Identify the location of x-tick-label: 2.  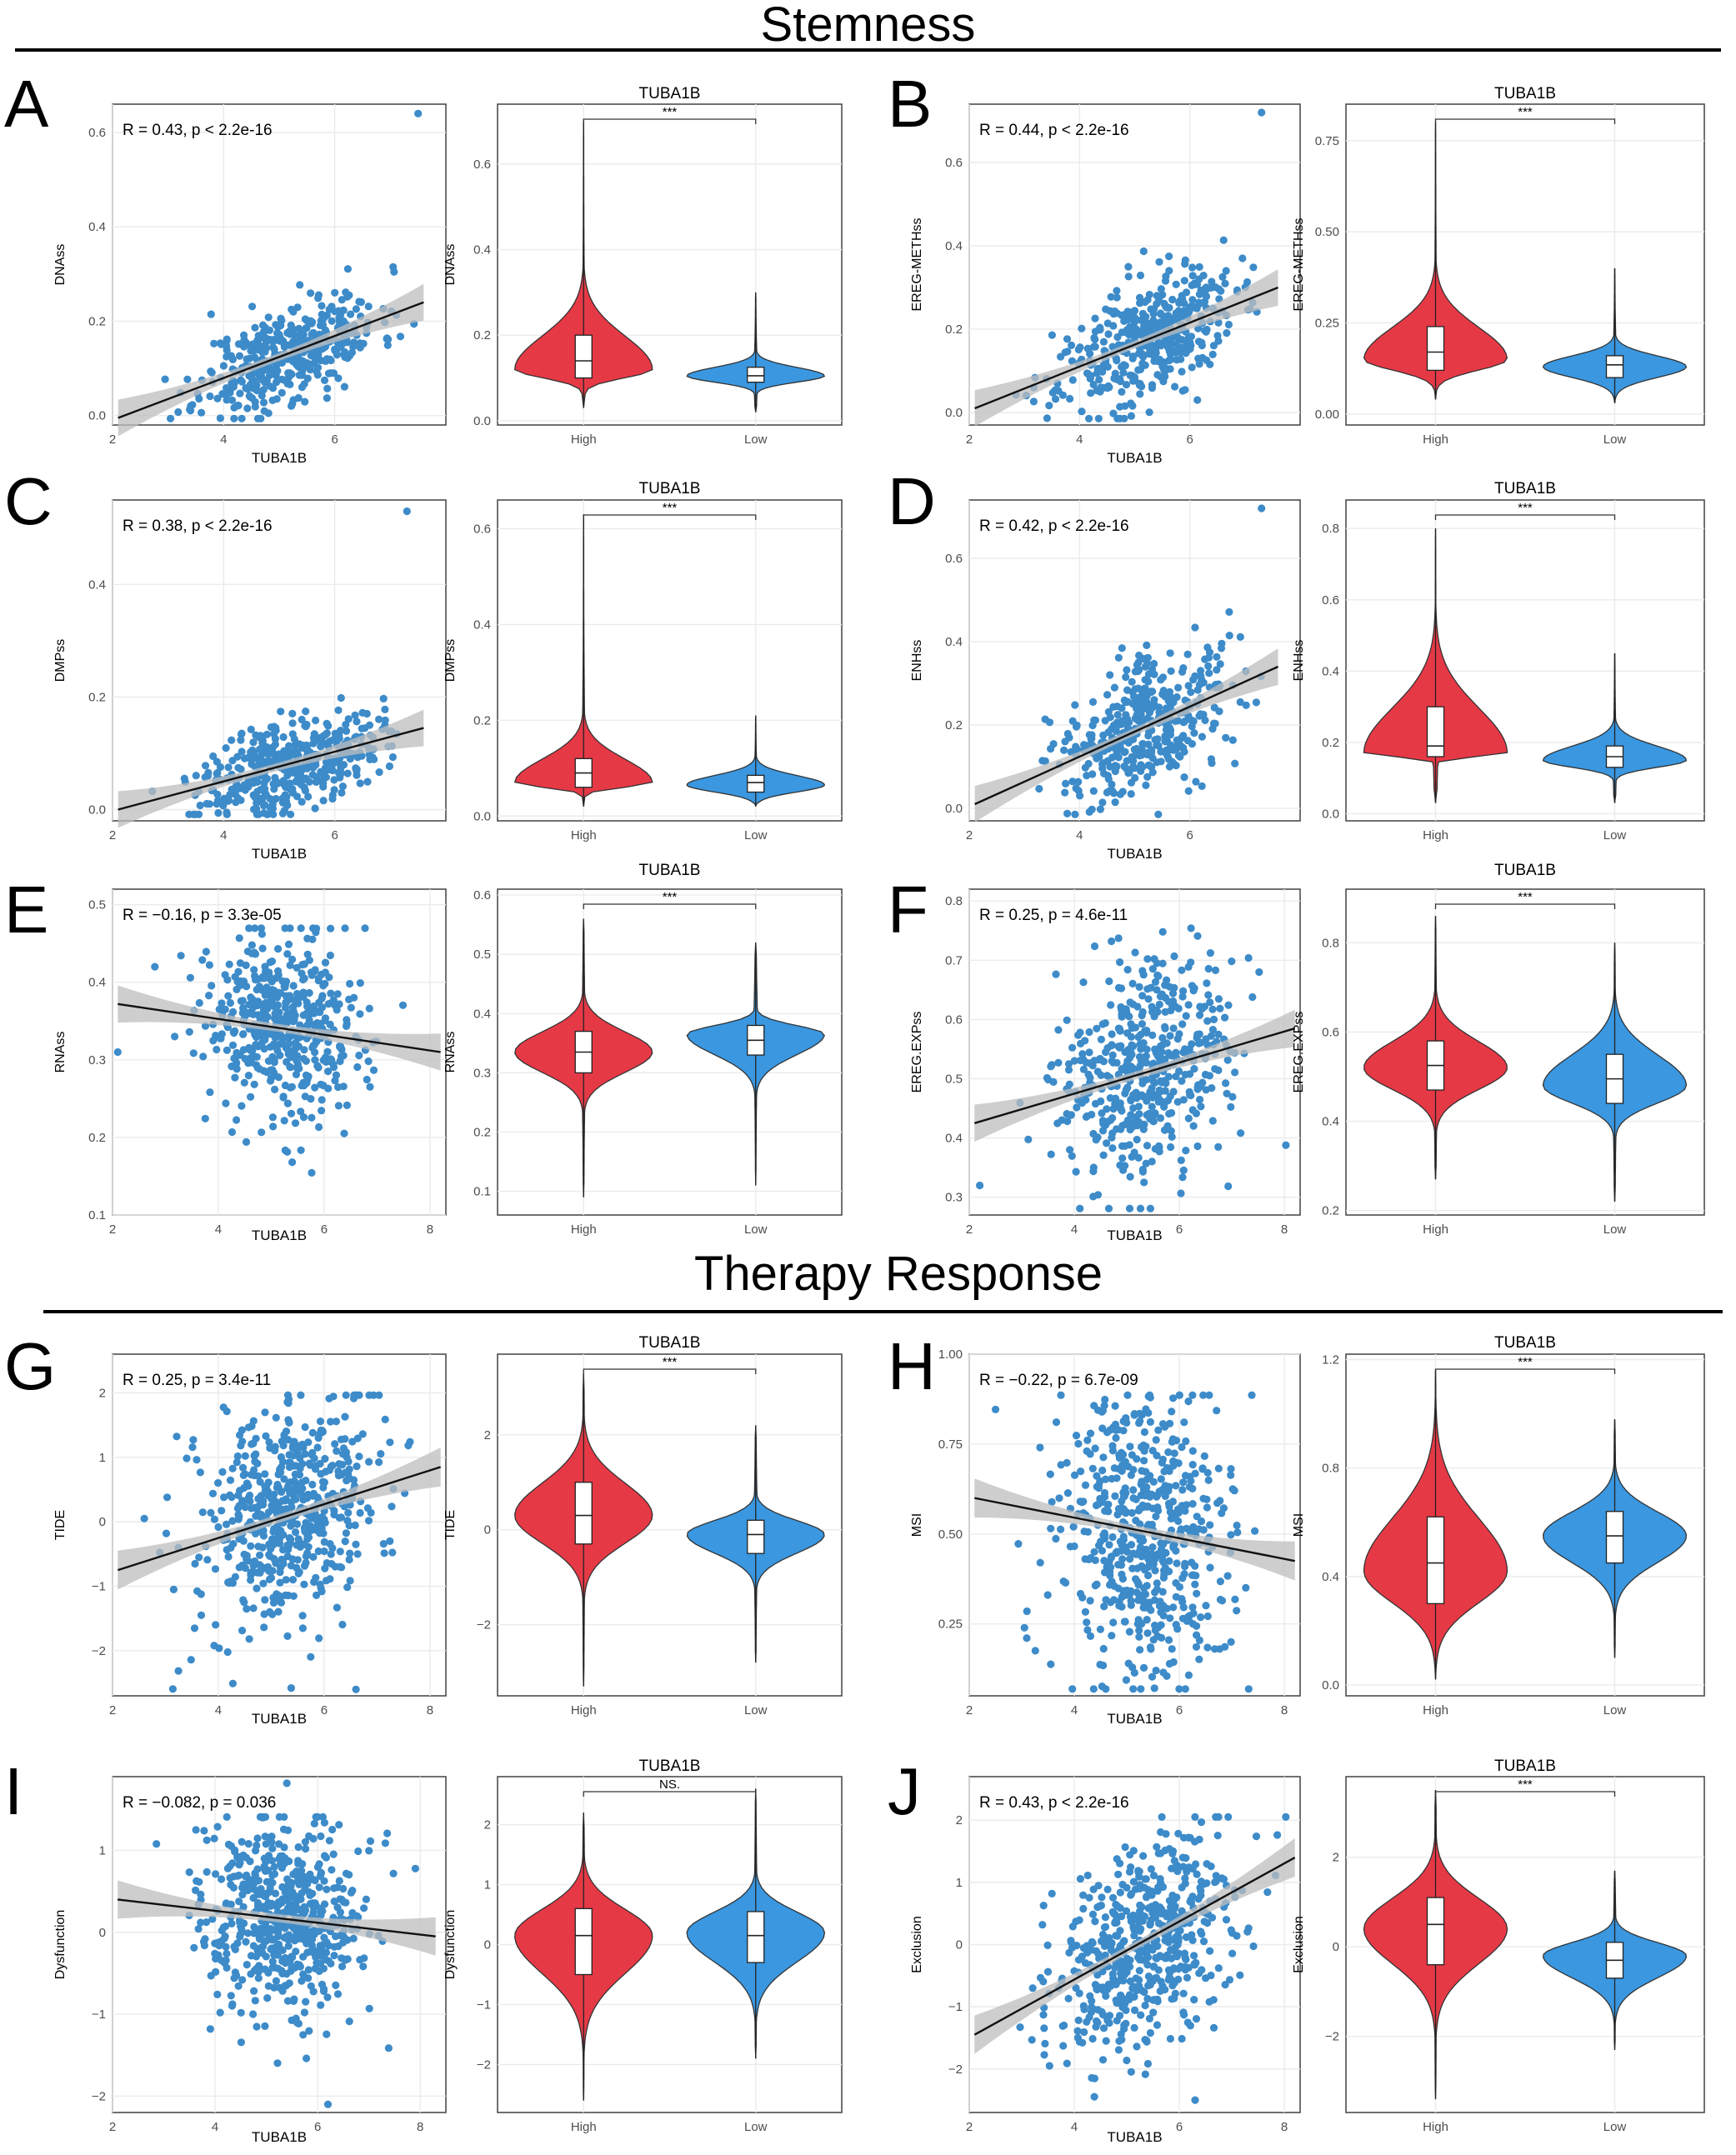
(969, 439).